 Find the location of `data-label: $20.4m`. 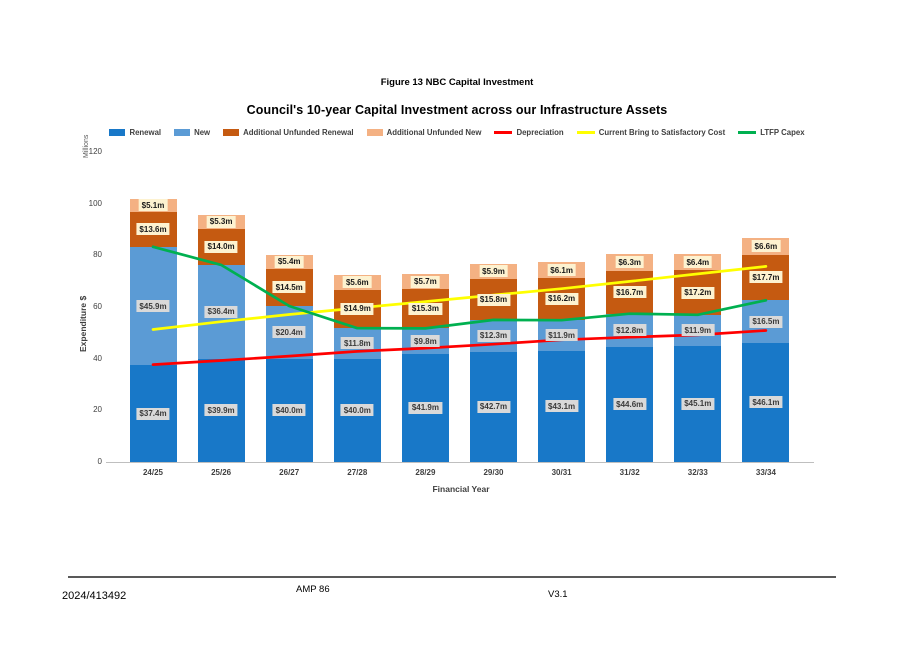

data-label: $20.4m is located at coordinates (289, 332).